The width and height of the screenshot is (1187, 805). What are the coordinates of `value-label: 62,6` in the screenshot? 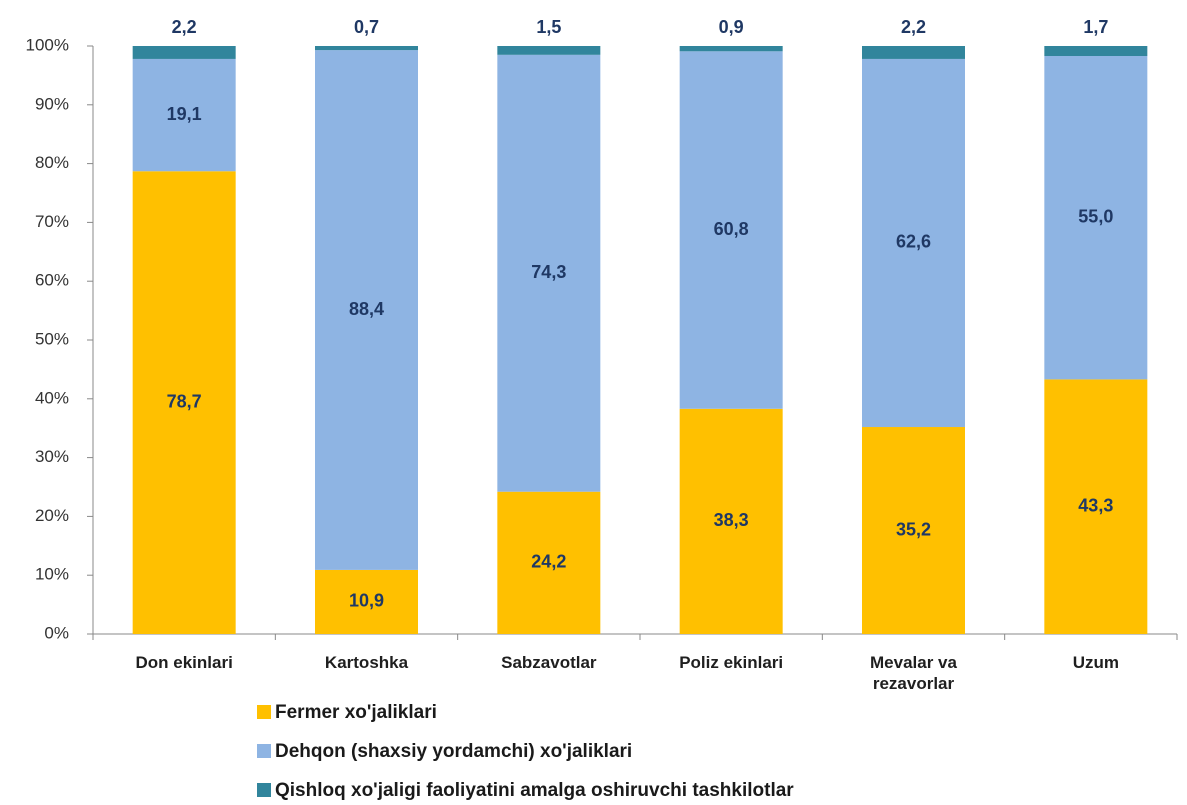 It's located at (913, 242).